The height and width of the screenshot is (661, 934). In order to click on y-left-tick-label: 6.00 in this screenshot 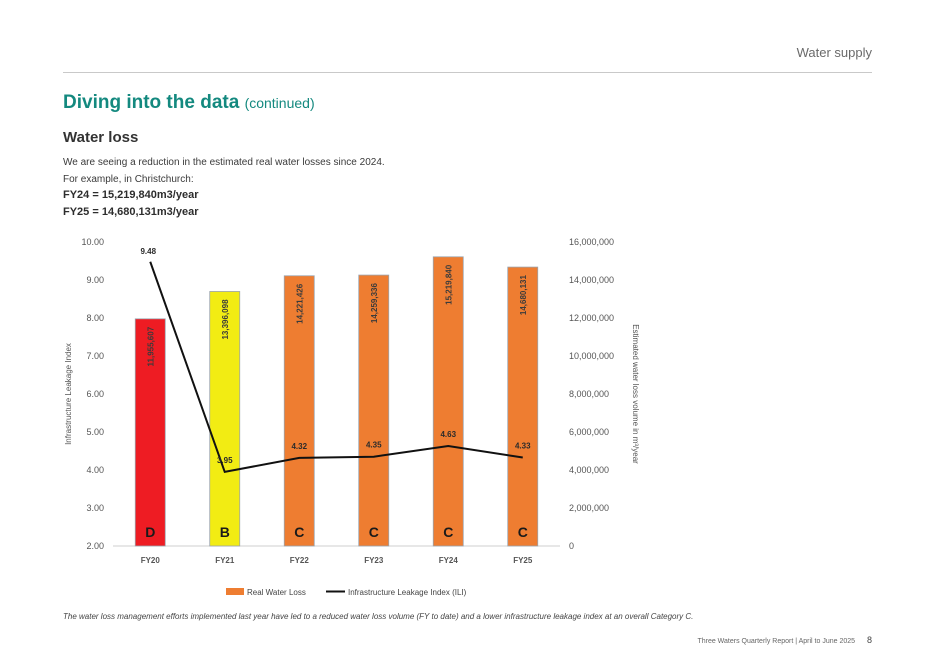, I will do `click(95, 394)`.